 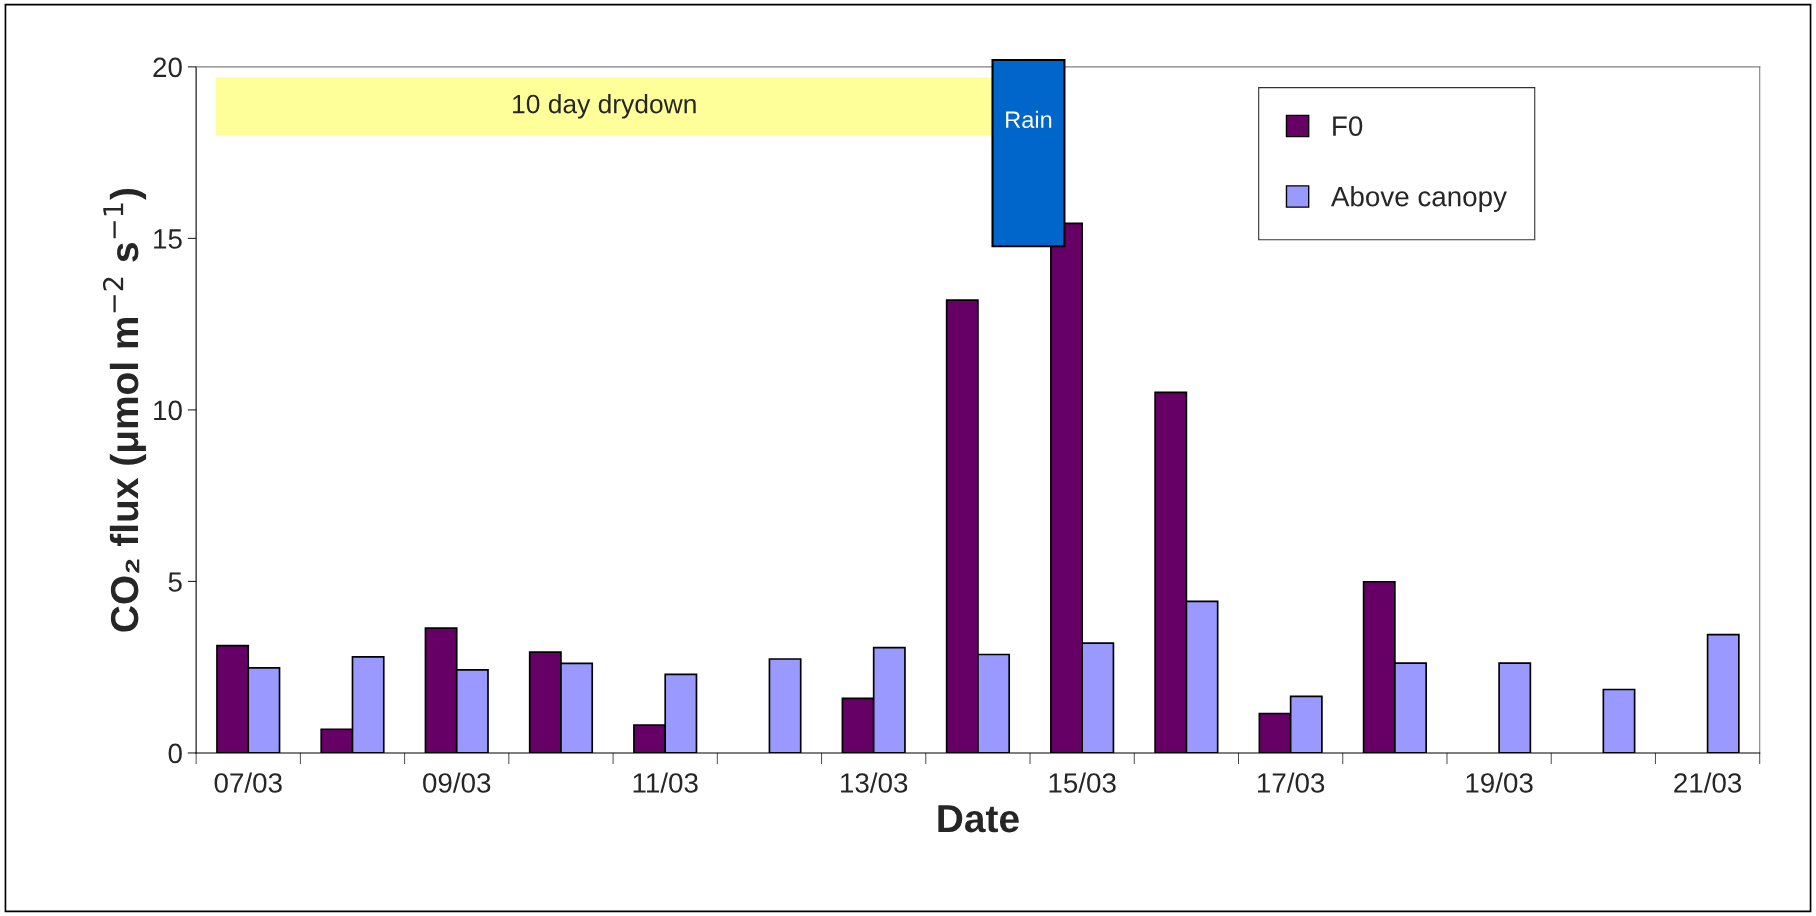 I want to click on band-label: 10 day drydown, so click(x=604, y=106).